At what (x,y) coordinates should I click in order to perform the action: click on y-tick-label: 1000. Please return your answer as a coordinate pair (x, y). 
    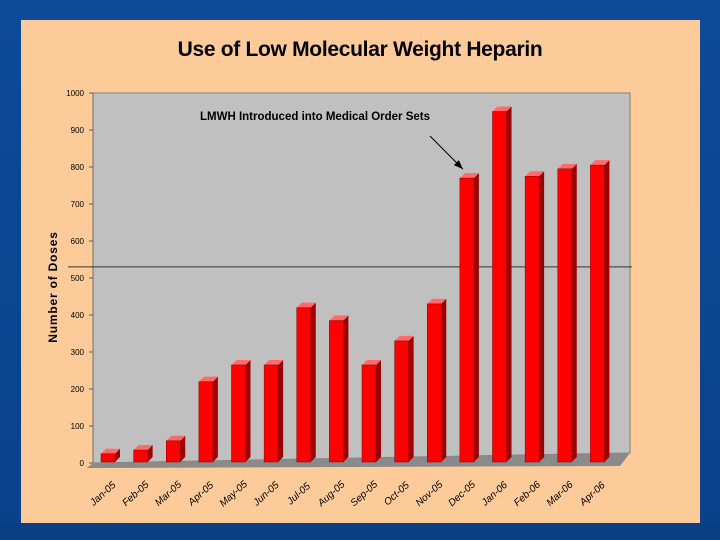
    Looking at the image, I should click on (75, 93).